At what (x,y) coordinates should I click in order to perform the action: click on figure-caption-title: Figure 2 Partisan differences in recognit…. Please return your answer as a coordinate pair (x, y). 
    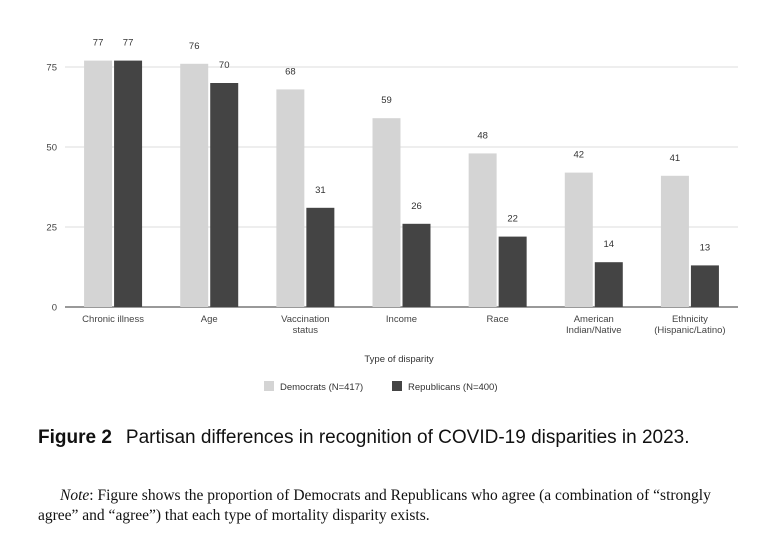
    Looking at the image, I should click on (388, 438).